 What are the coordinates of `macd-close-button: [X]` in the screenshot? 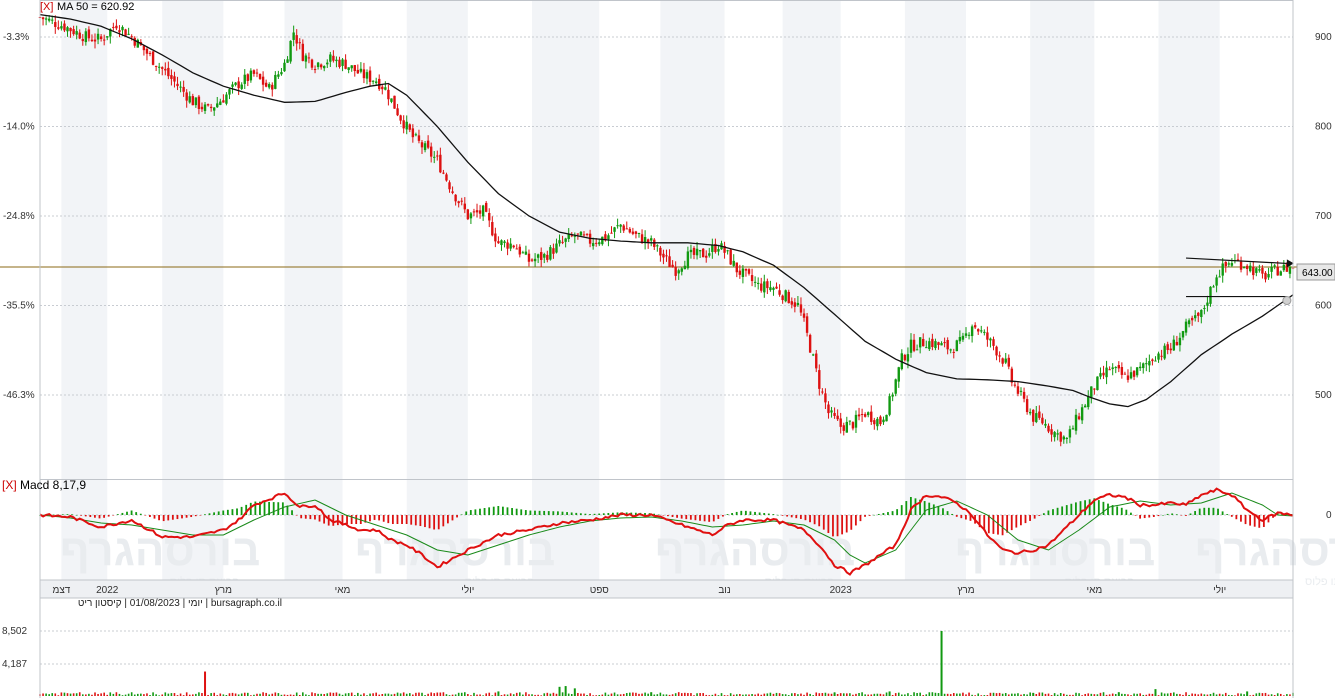 It's located at (9, 485).